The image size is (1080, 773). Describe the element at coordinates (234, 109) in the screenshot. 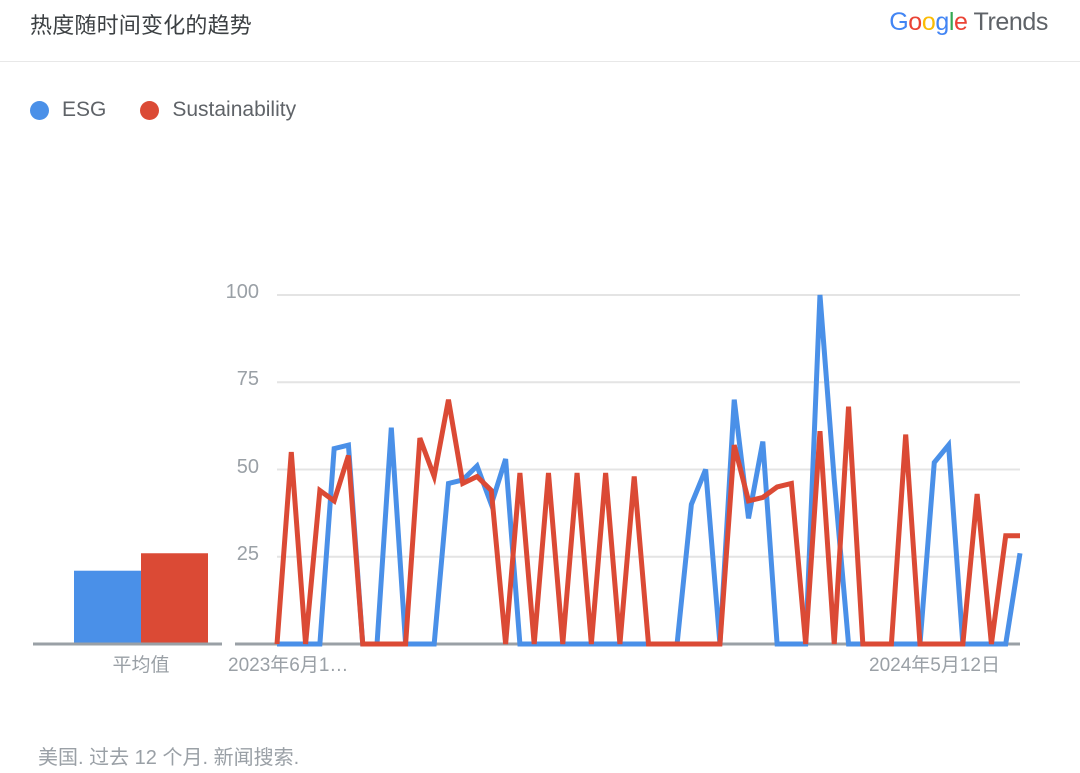

I see `legend-label-sustainability: Sustainability` at that location.